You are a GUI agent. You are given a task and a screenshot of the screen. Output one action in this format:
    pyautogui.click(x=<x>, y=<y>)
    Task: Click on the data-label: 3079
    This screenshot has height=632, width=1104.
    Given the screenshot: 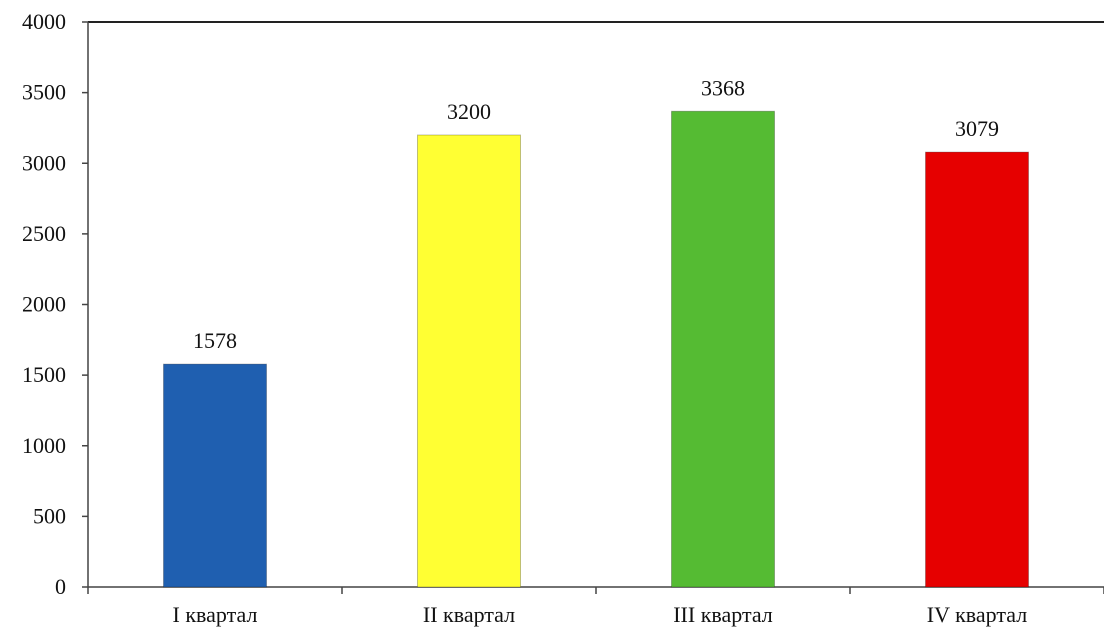 What is the action you would take?
    pyautogui.click(x=977, y=128)
    